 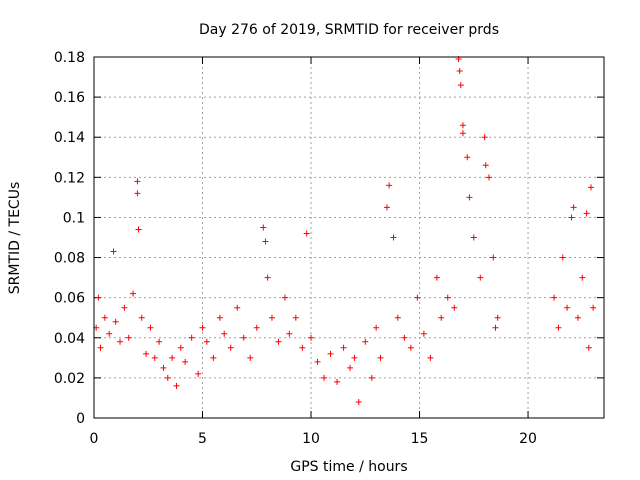 I want to click on y-tick-label: 0.14, so click(x=69, y=138).